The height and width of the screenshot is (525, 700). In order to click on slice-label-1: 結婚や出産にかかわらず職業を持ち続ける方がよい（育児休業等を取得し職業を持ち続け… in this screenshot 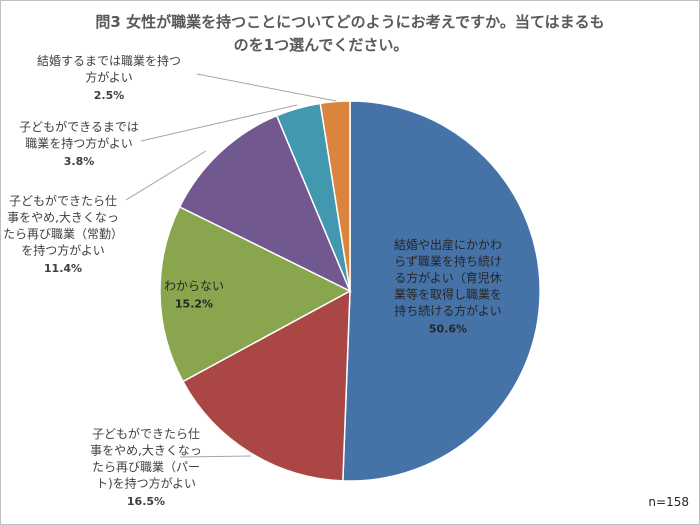, I will do `click(448, 286)`.